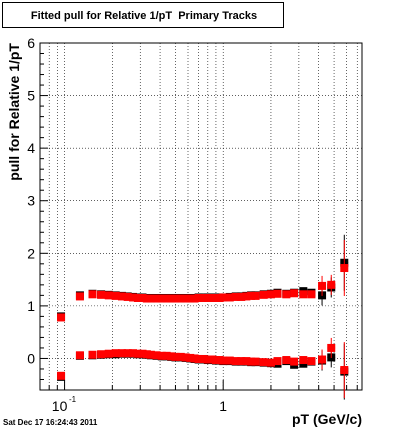  Describe the element at coordinates (31, 306) in the screenshot. I see `y-tick-label: 1` at that location.